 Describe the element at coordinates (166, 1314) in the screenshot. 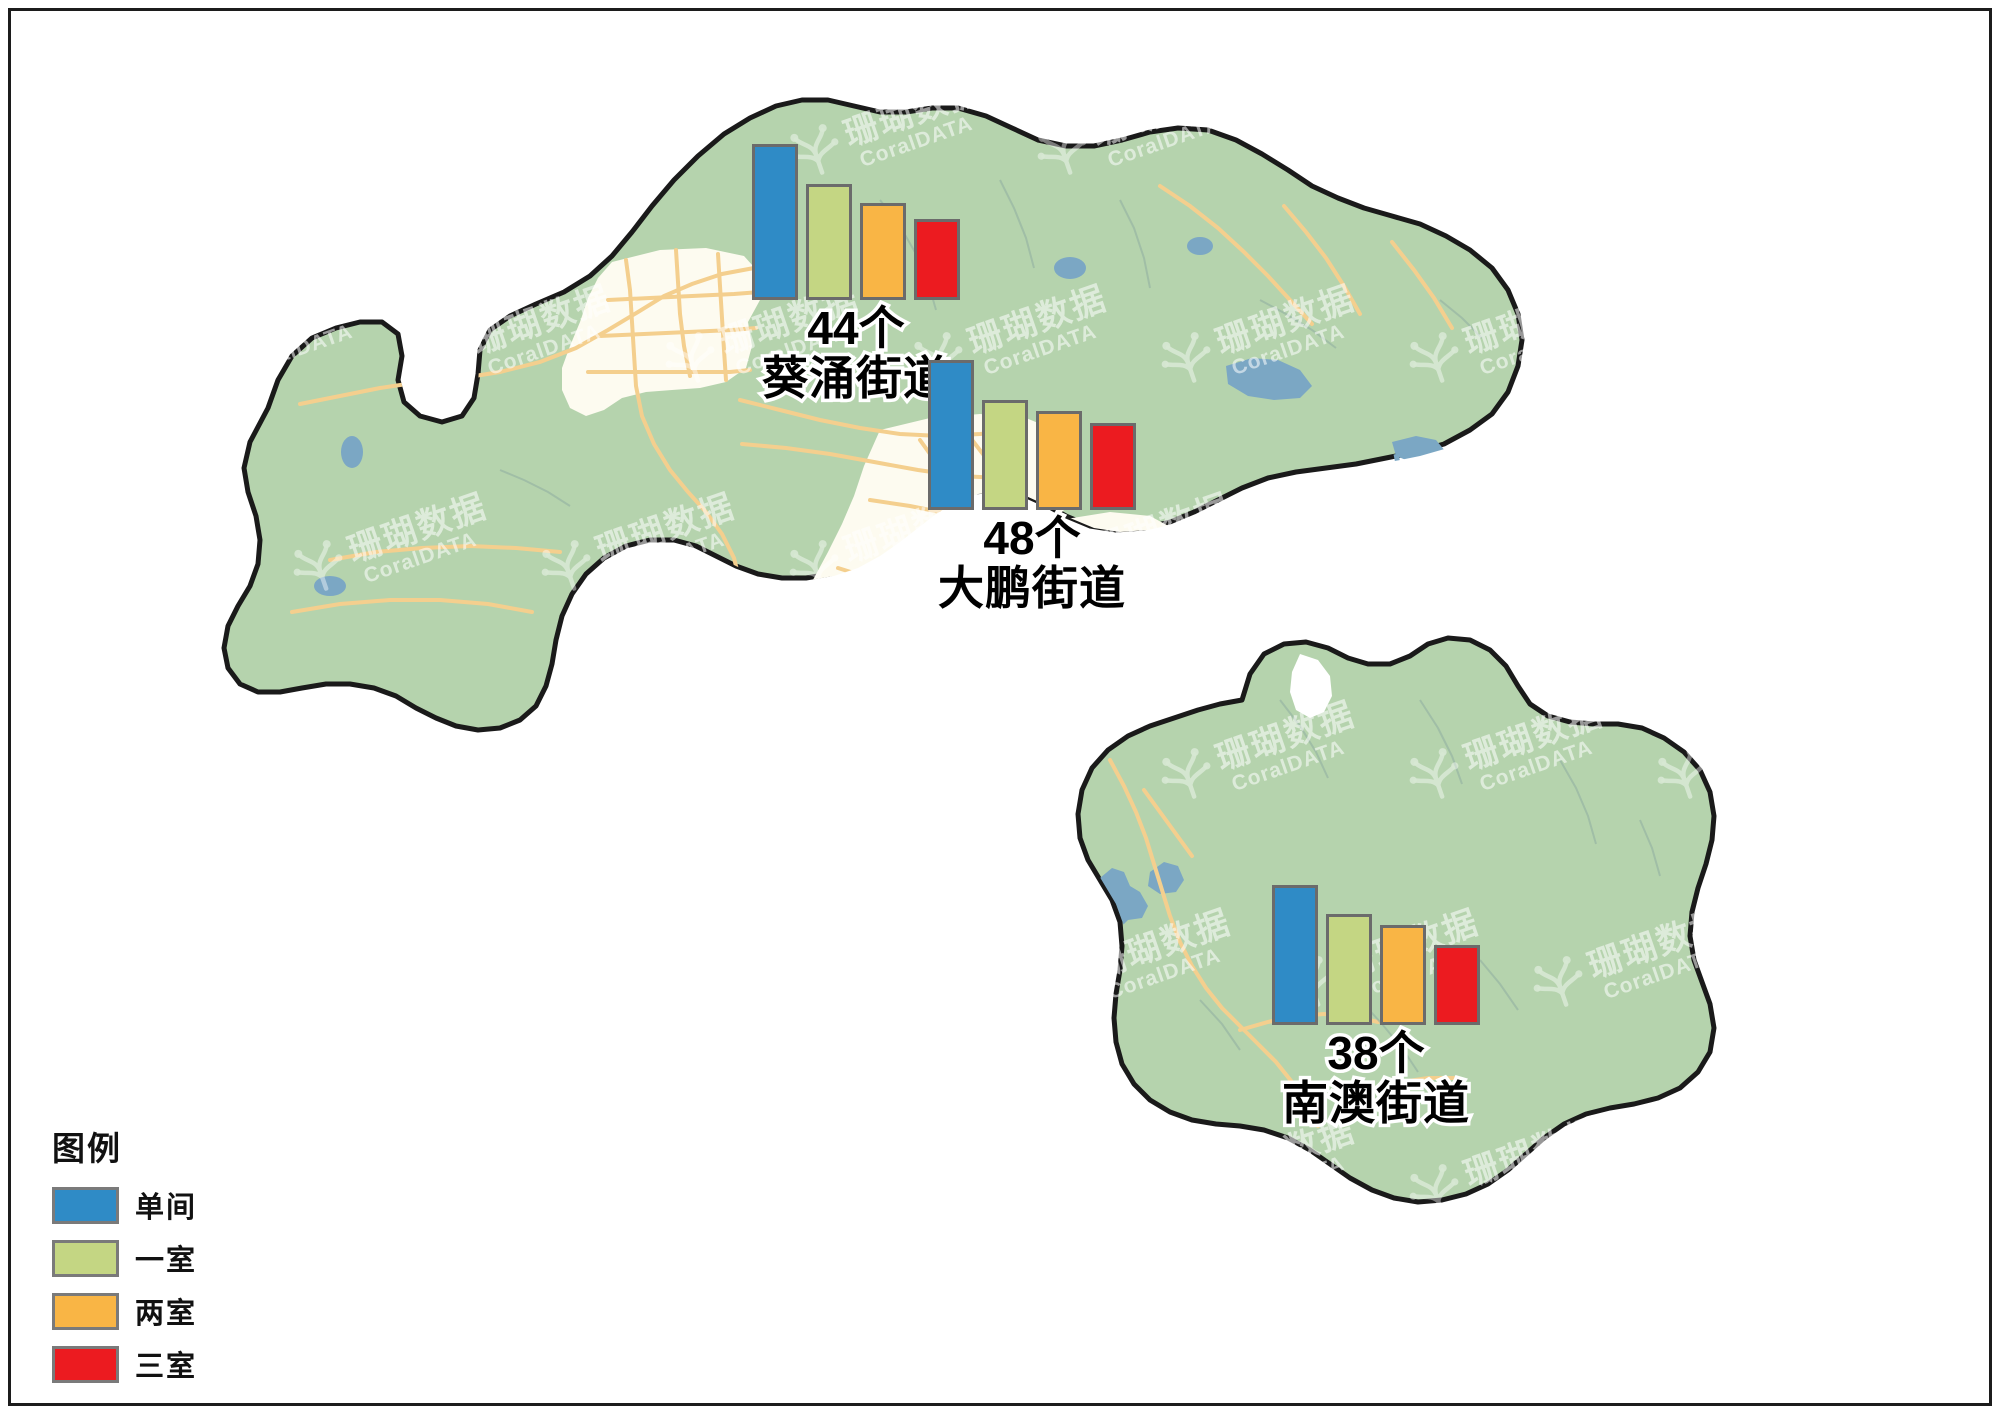

I see `legend-label: 两室` at that location.